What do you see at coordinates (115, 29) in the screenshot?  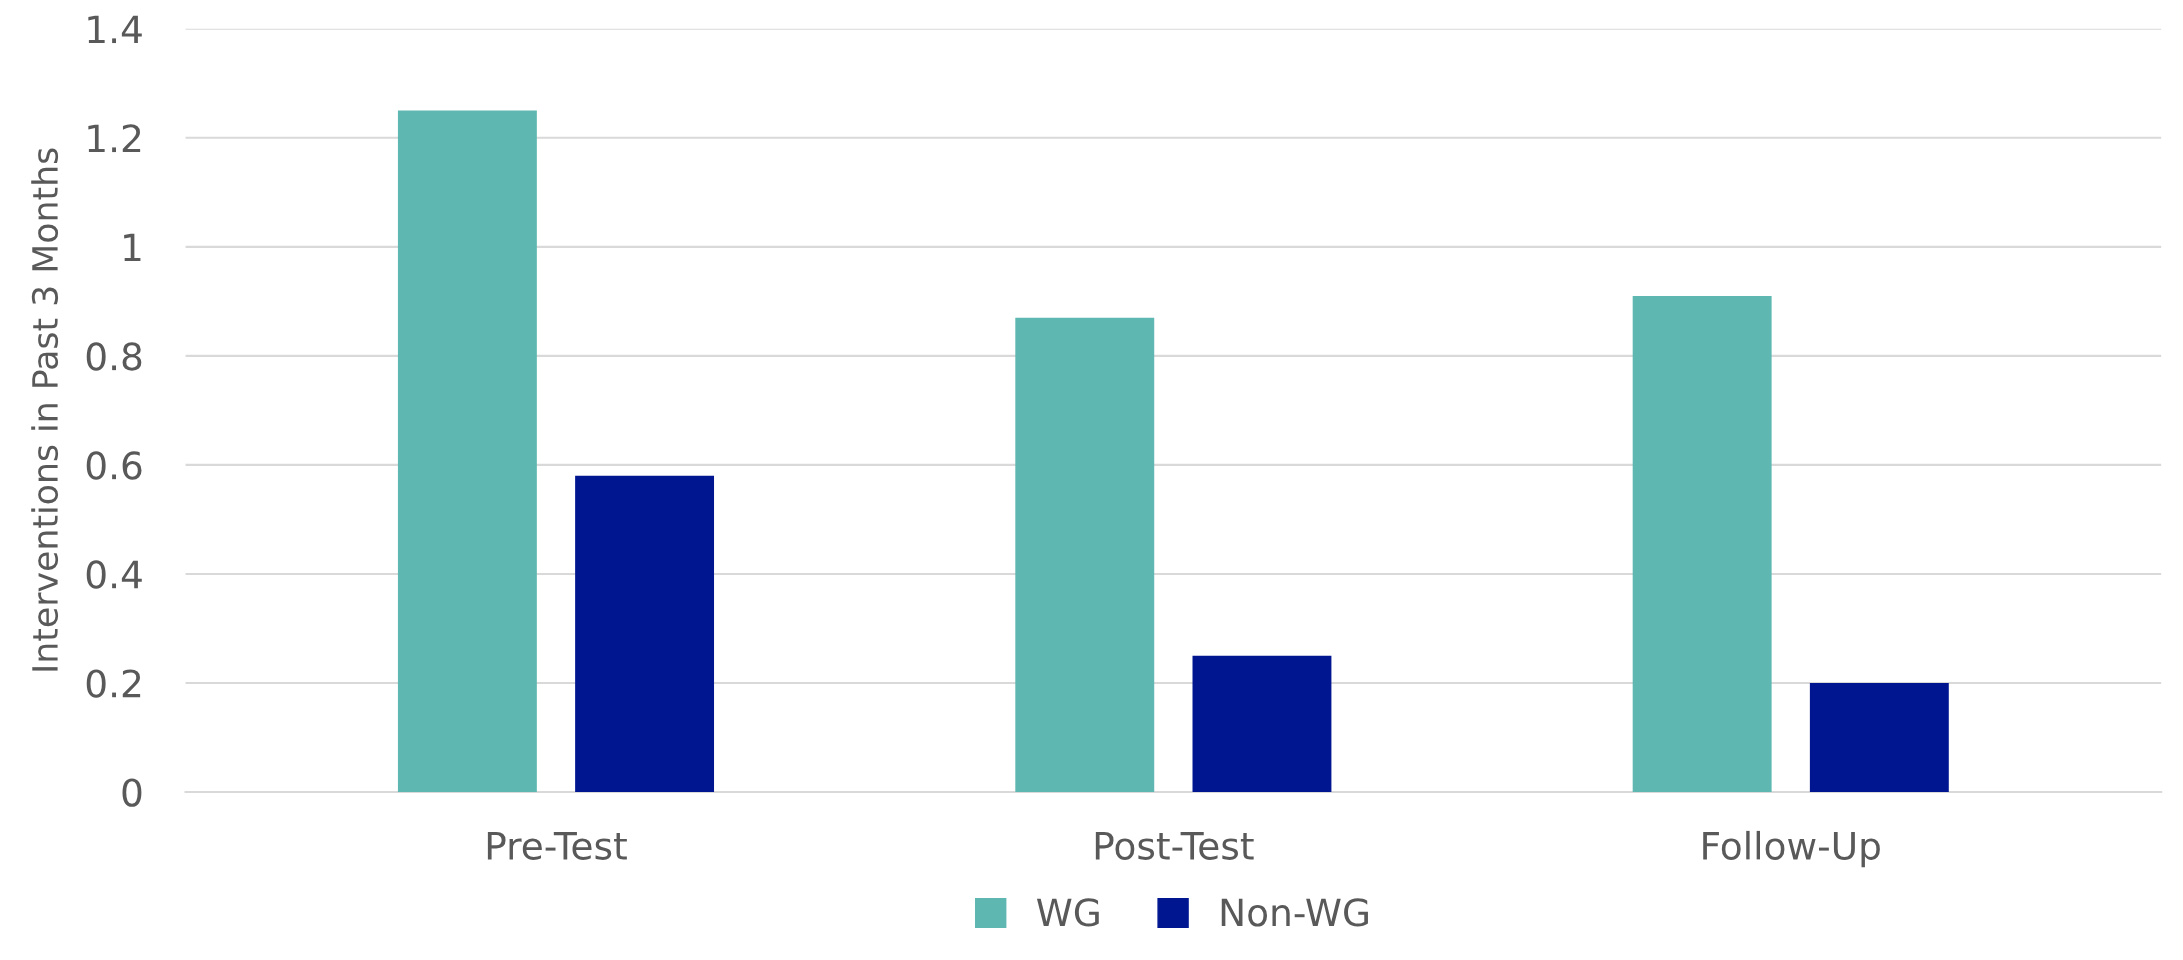 I see `y-tick-label: 1.4` at bounding box center [115, 29].